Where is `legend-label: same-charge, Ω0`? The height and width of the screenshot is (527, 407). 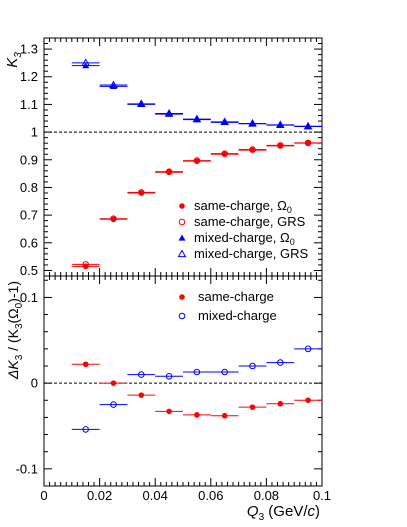 legend-label: same-charge, Ω0 is located at coordinates (243, 206).